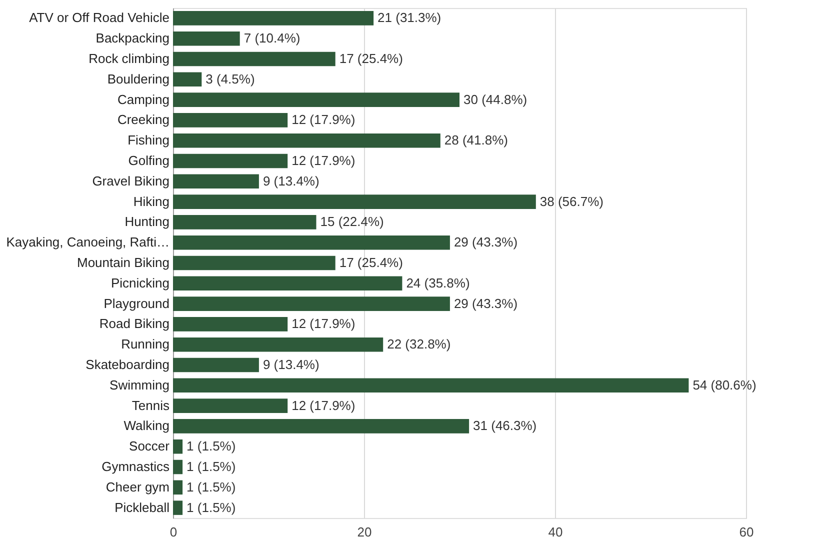  Describe the element at coordinates (555, 532) in the screenshot. I see `x-tick-label: 40` at that location.